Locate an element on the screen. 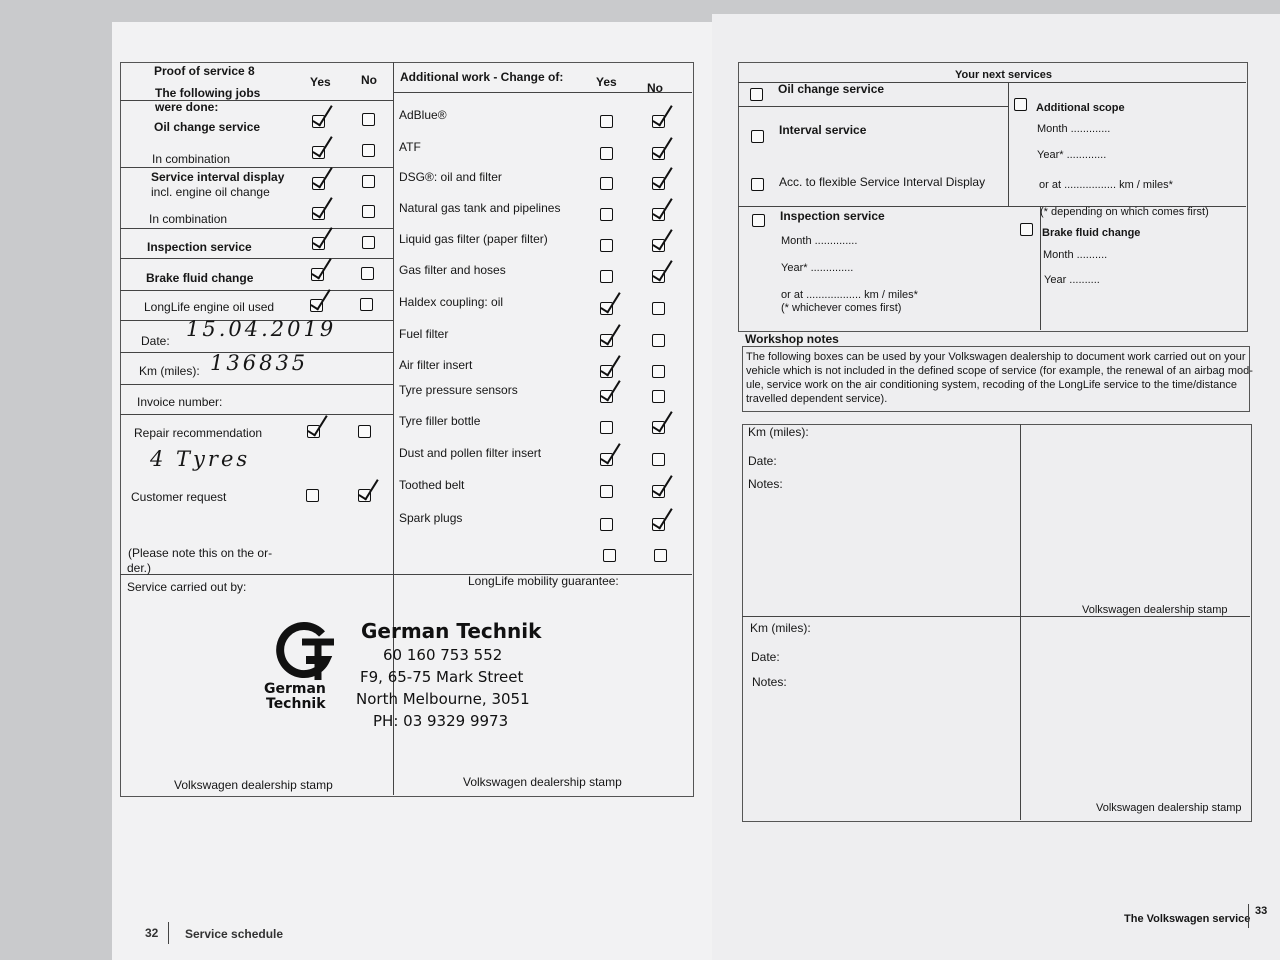 The width and height of the screenshot is (1280, 960). service: Oil change service is located at coordinates (831, 89).